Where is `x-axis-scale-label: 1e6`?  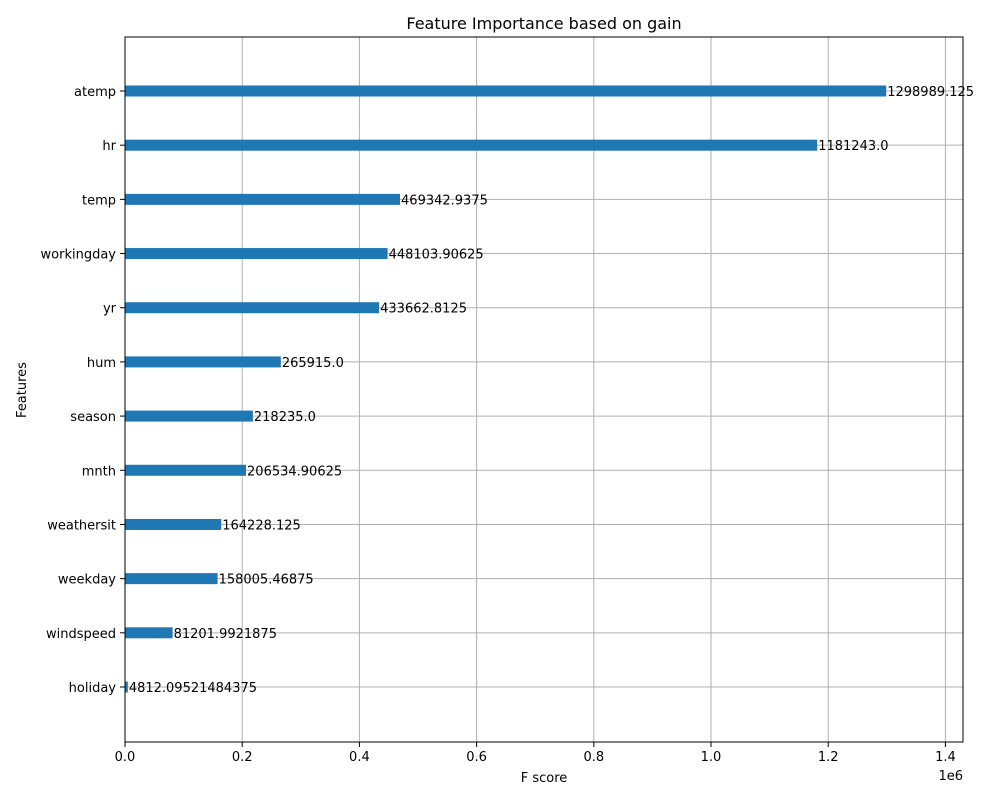 x-axis-scale-label: 1e6 is located at coordinates (950, 776).